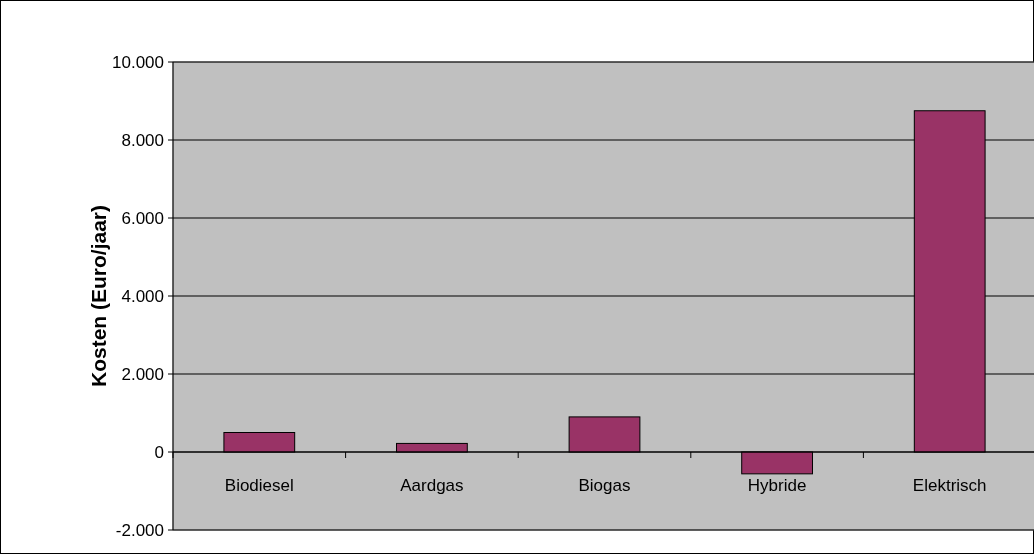 The width and height of the screenshot is (1034, 554). I want to click on y-tick-label: -2.000, so click(139, 530).